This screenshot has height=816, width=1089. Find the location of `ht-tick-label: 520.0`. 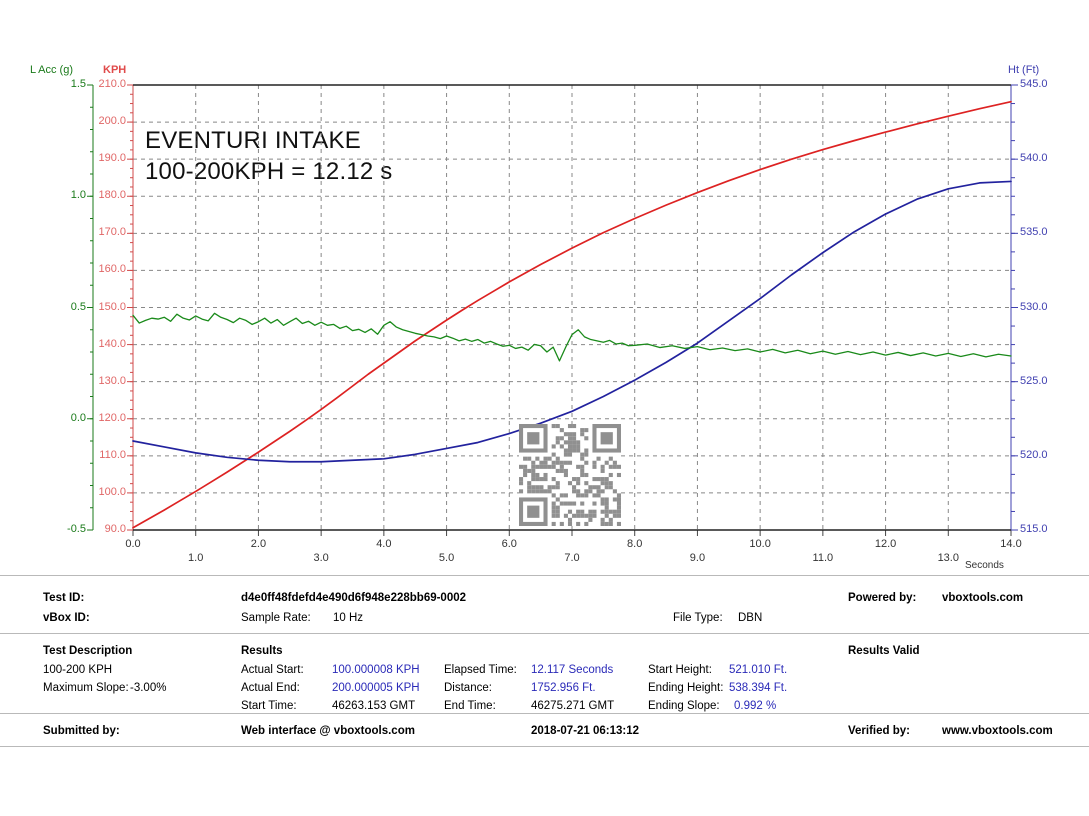

ht-tick-label: 520.0 is located at coordinates (1034, 454).